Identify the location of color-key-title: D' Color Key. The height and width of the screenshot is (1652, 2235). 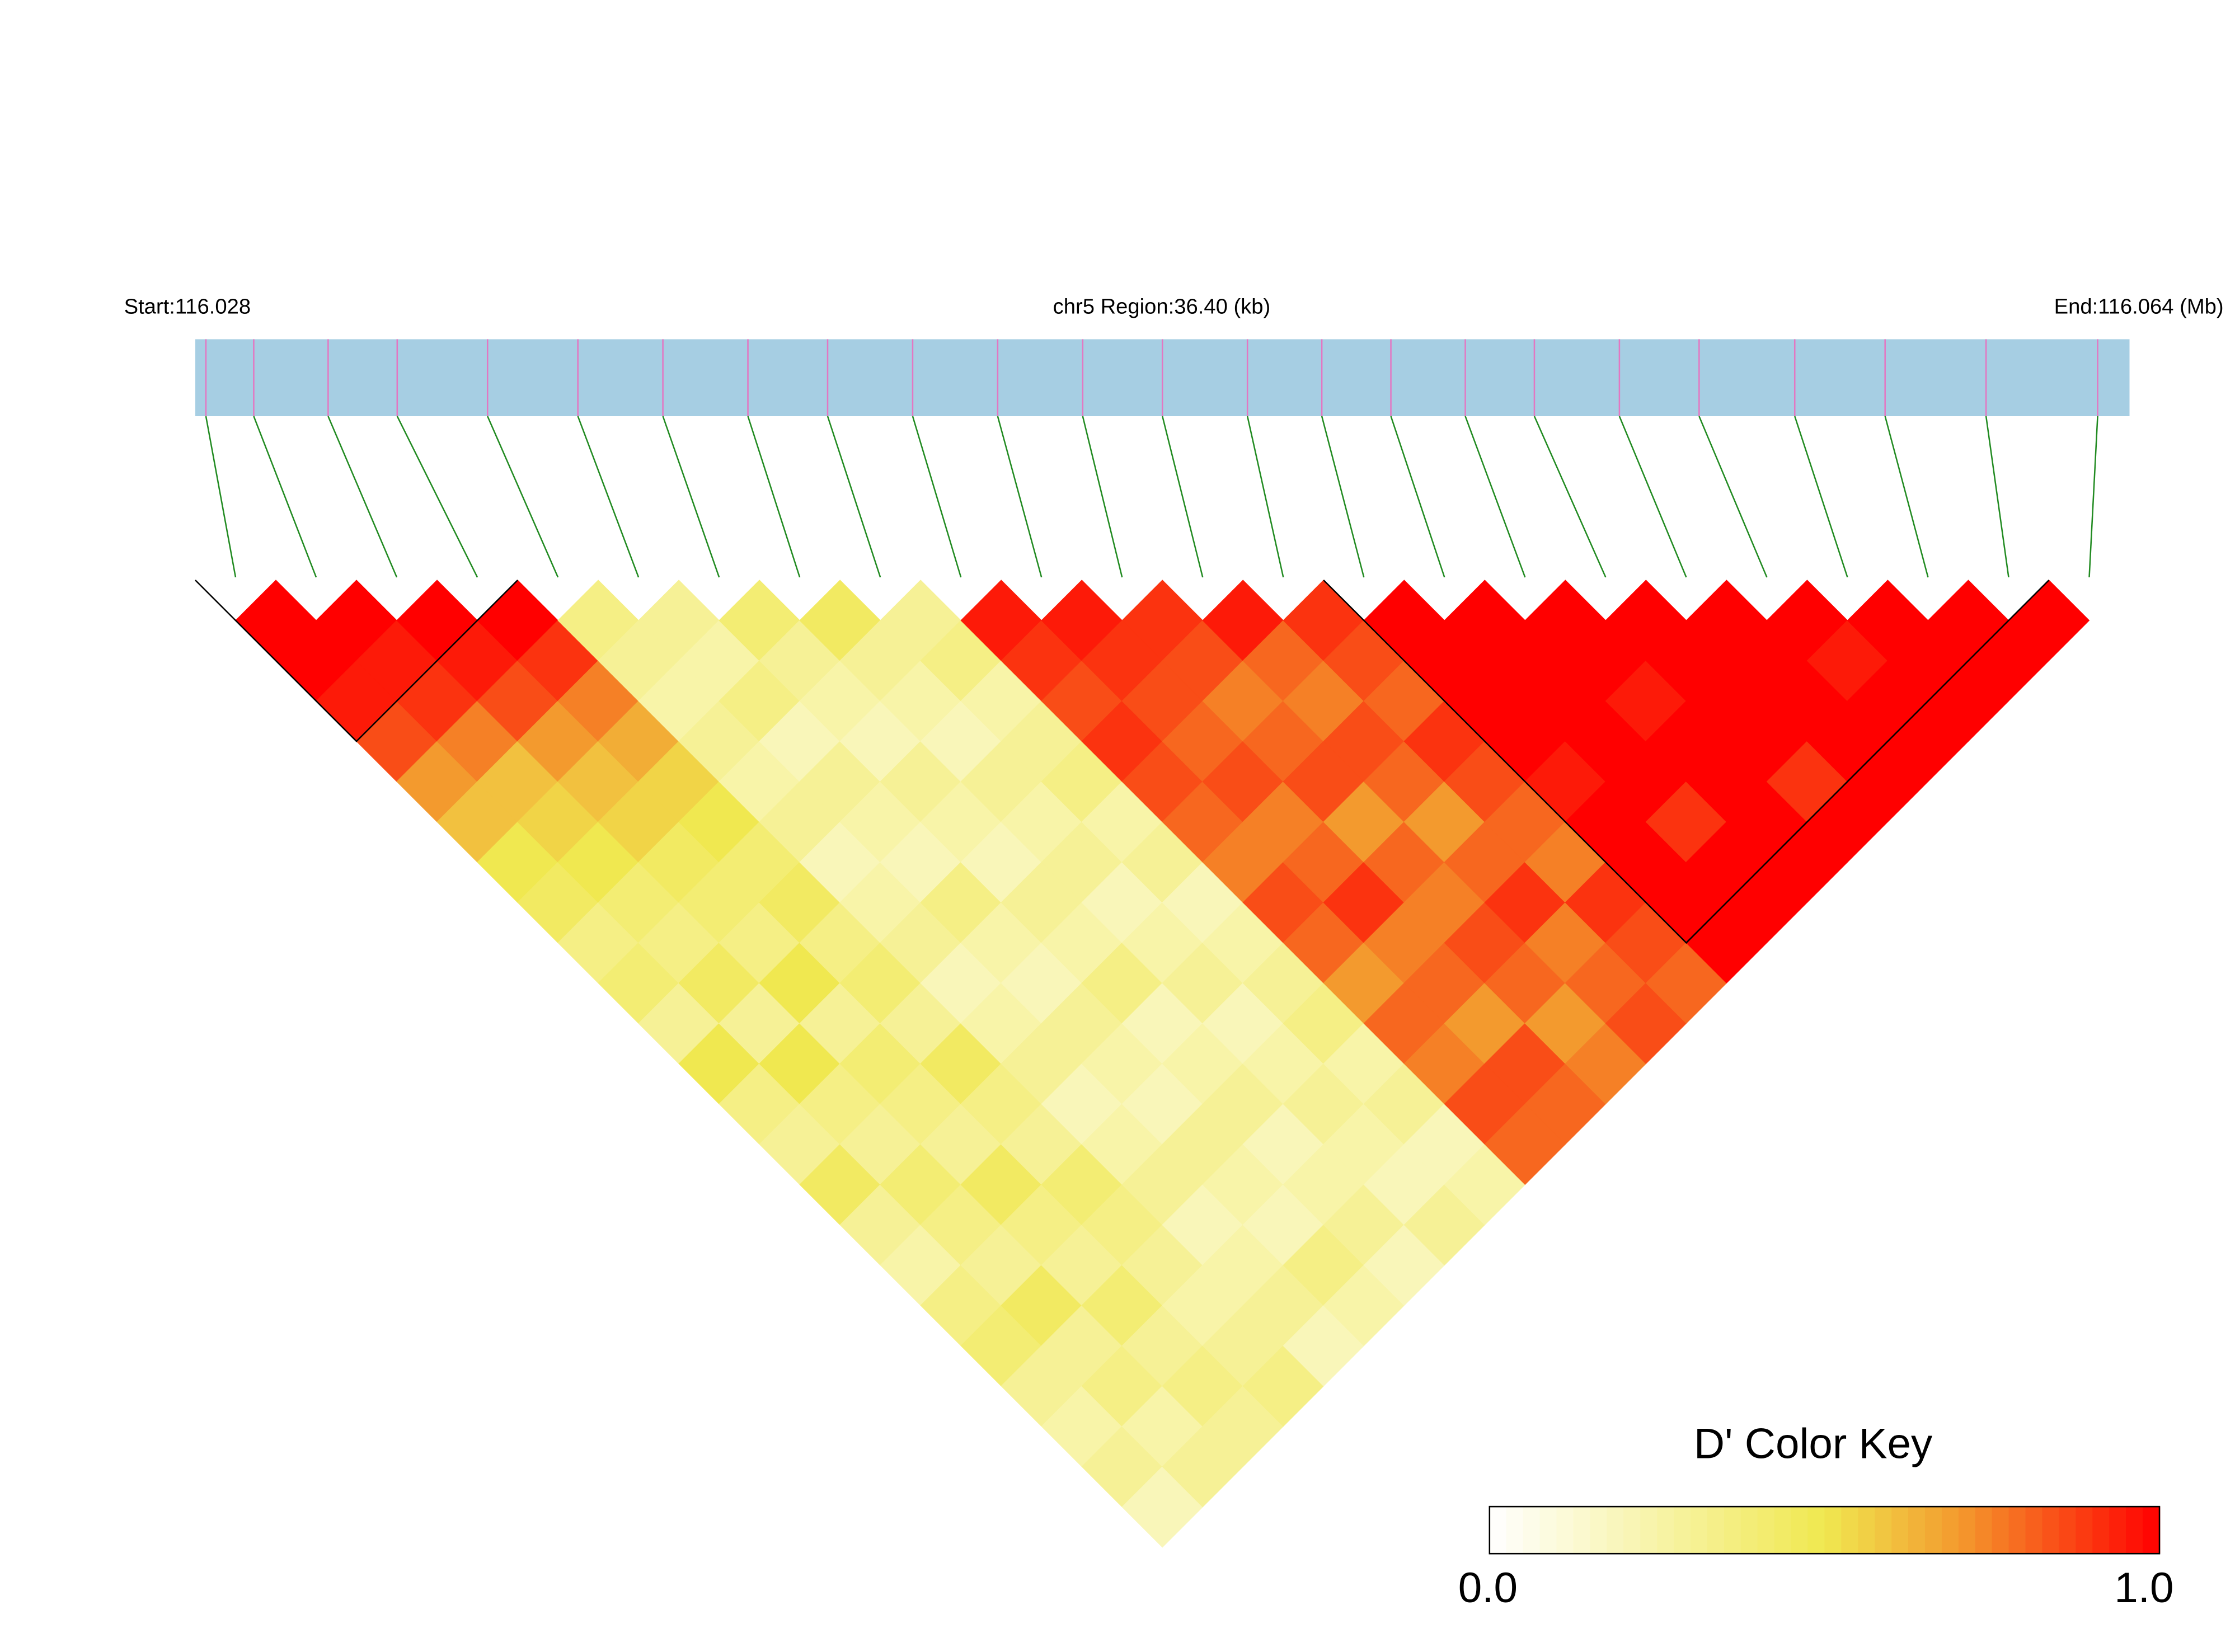
(1813, 1444).